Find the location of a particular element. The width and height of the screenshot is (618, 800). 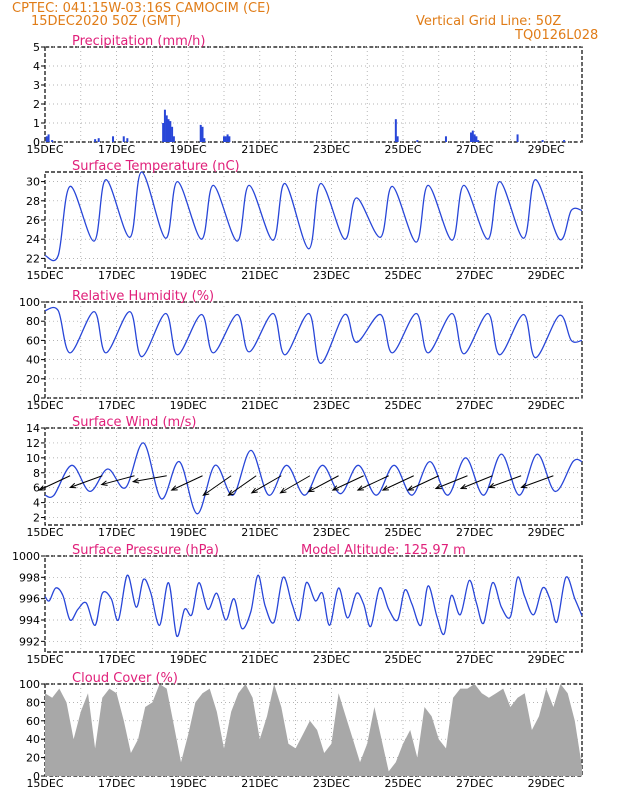

cloud-cover-ytick-label: 0 is located at coordinates (36, 776).